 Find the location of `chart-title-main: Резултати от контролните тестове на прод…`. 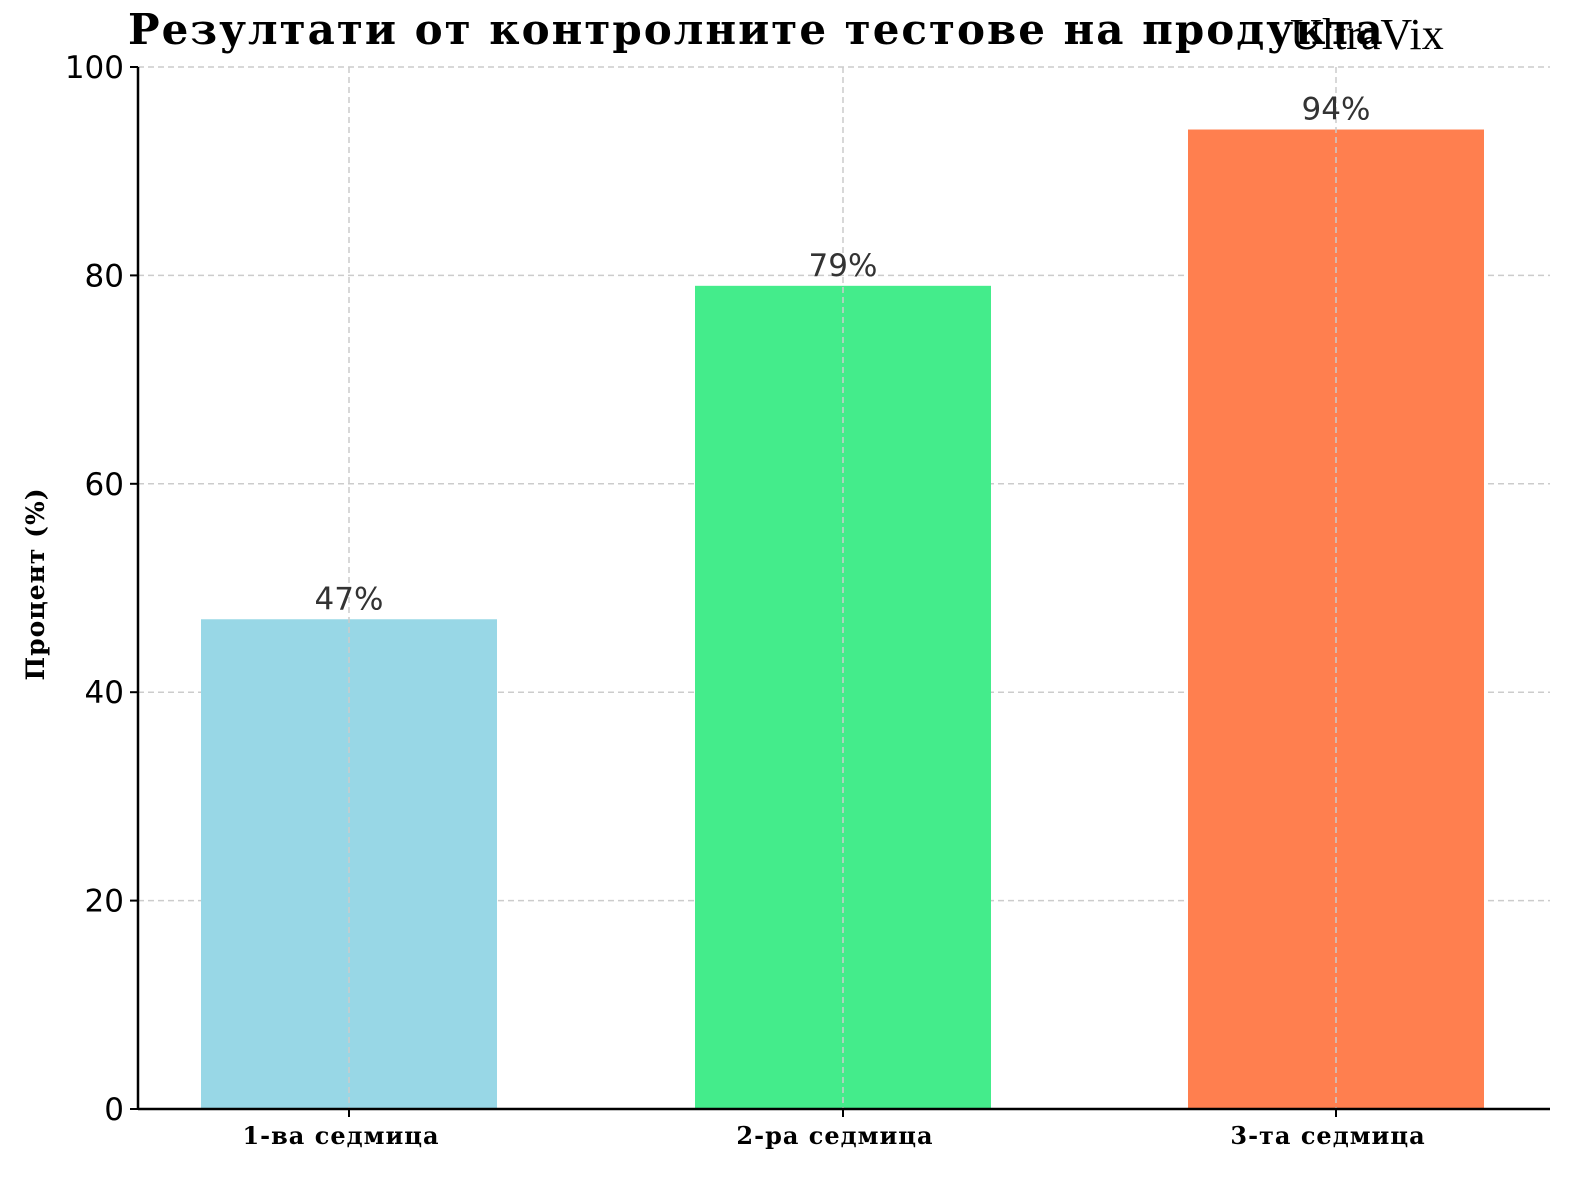

chart-title-main: Резултати от контролните тестове на прод… is located at coordinates (756, 29).